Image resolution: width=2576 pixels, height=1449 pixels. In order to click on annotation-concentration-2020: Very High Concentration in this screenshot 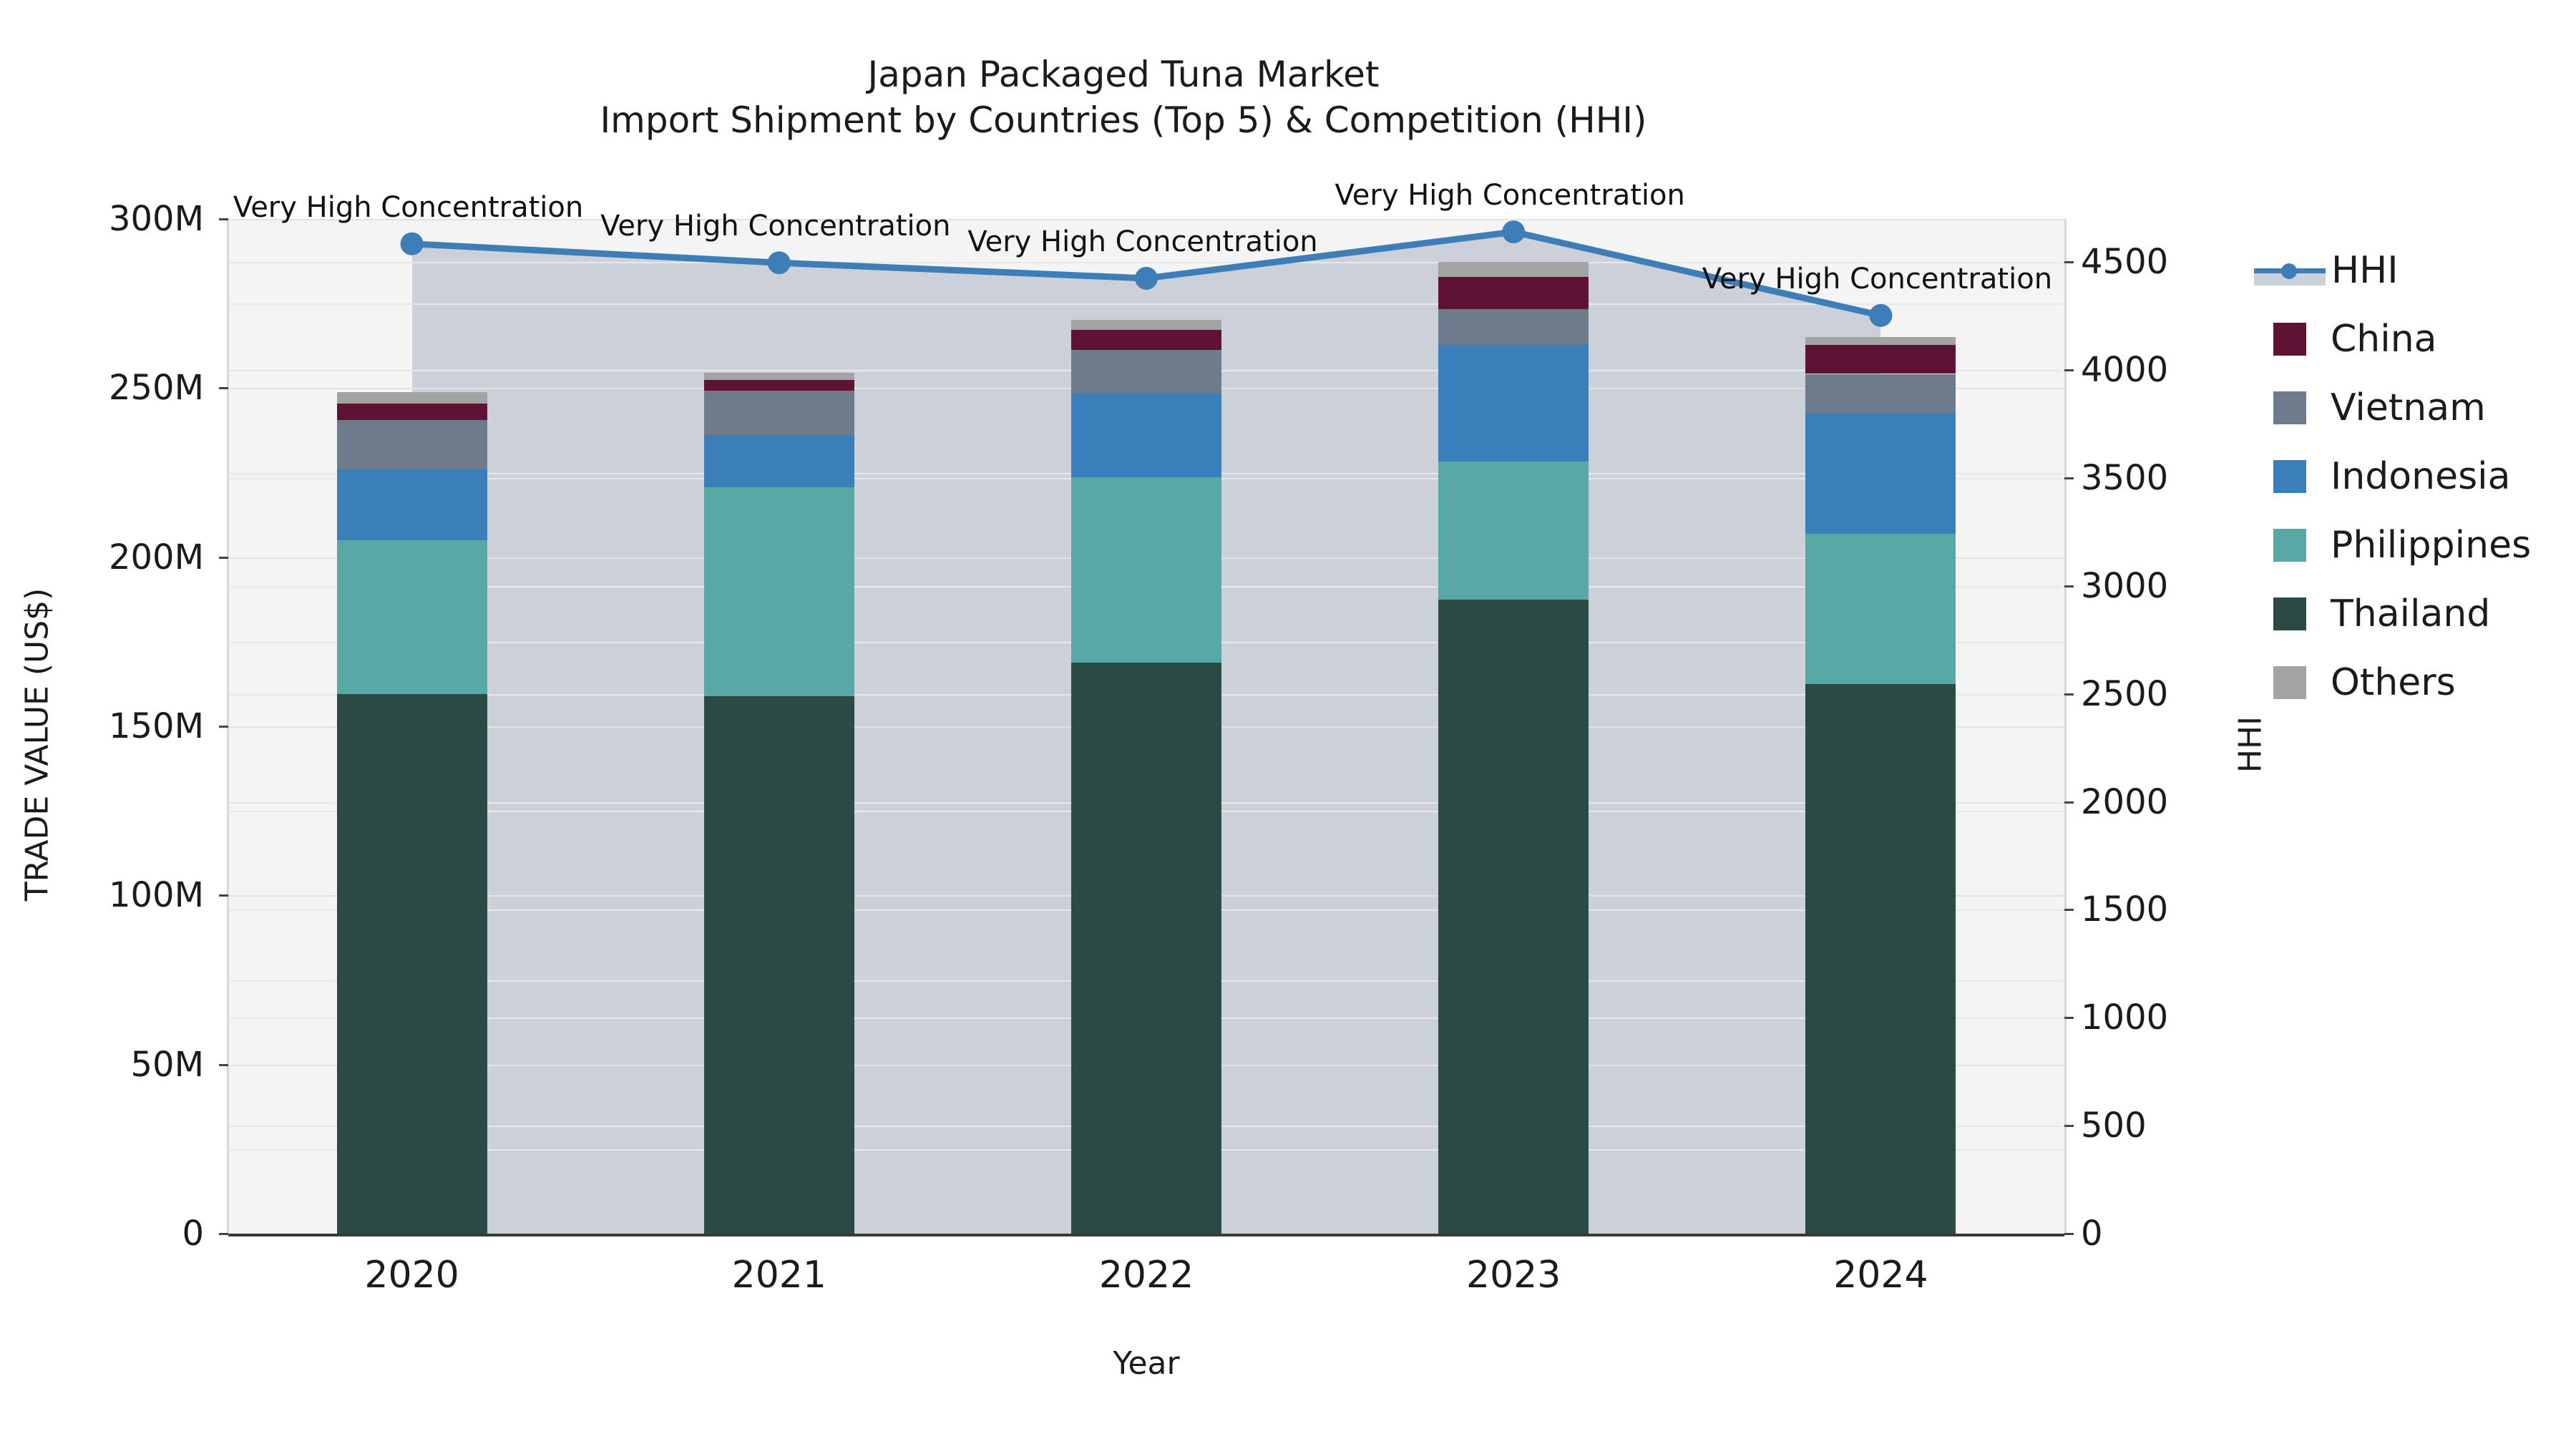, I will do `click(408, 207)`.